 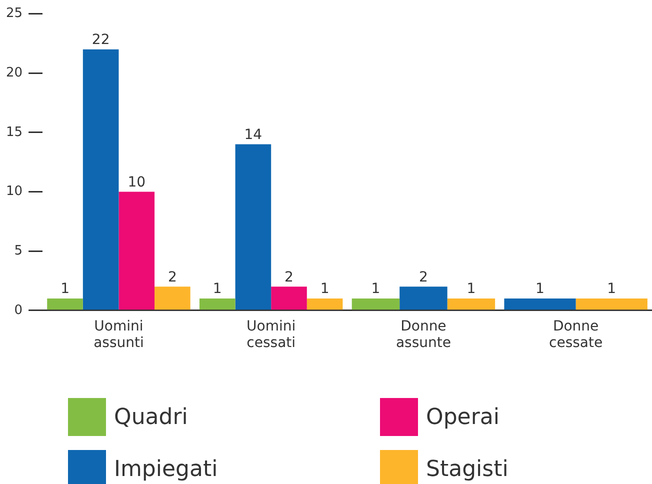 What do you see at coordinates (463, 417) in the screenshot?
I see `legend-label: Operai` at bounding box center [463, 417].